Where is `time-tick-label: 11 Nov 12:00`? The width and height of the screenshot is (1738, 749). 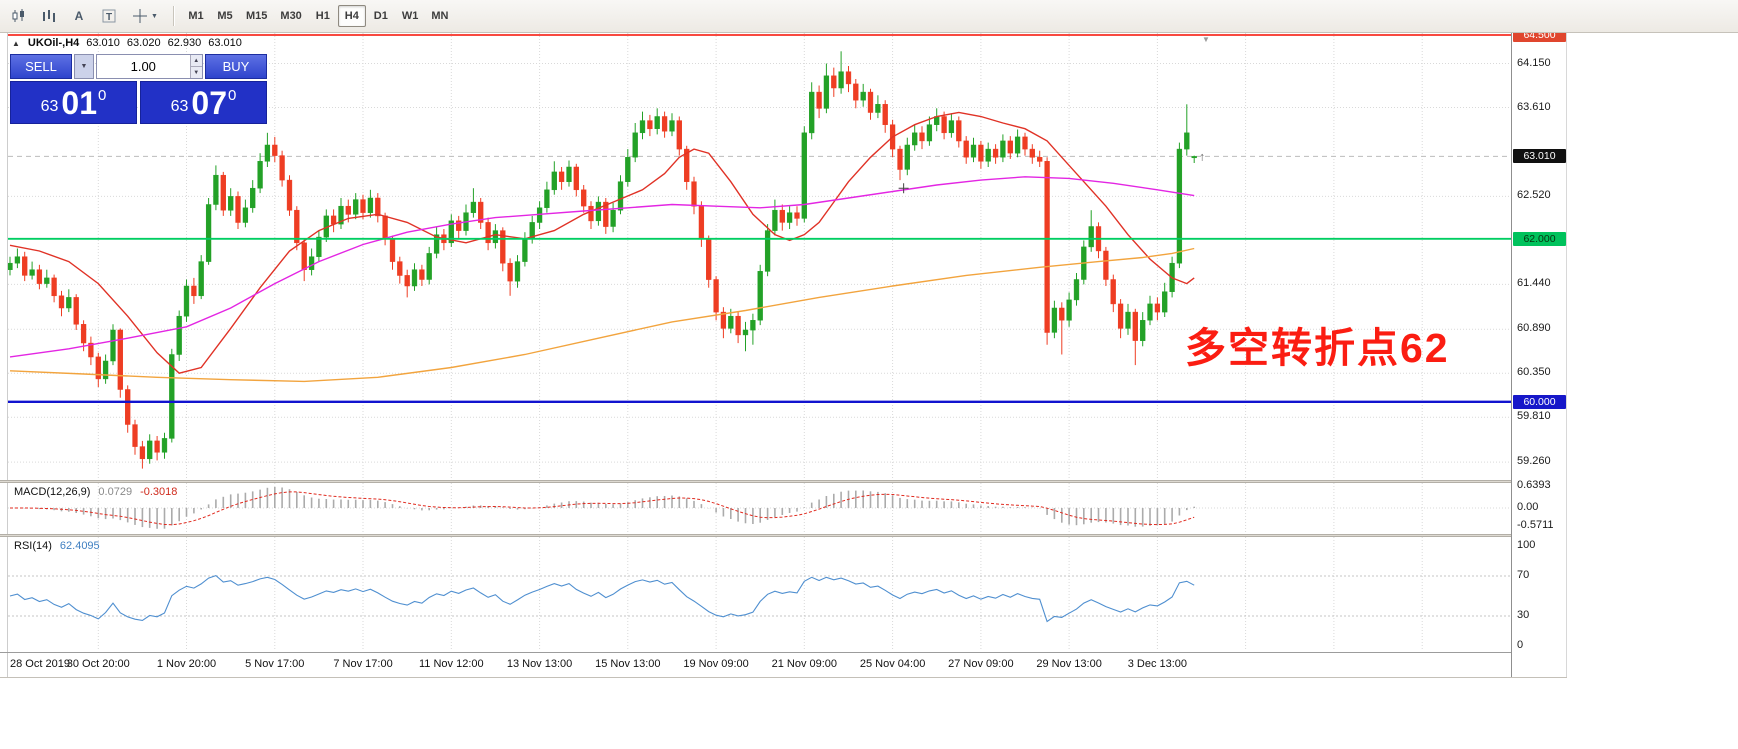
time-tick-label: 11 Nov 12:00 is located at coordinates (451, 664).